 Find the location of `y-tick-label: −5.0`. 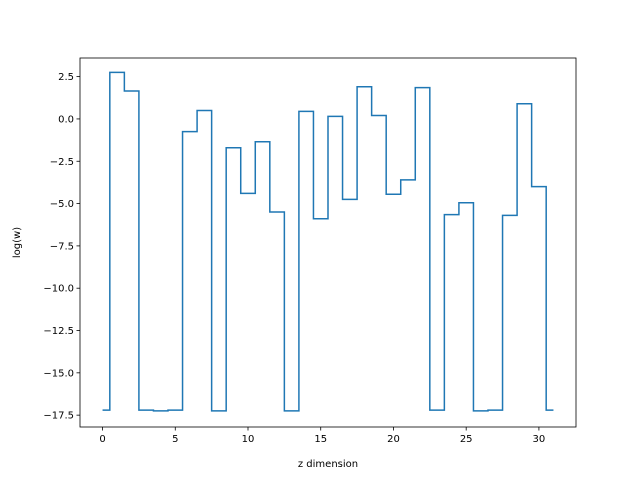

y-tick-label: −5.0 is located at coordinates (62, 204).